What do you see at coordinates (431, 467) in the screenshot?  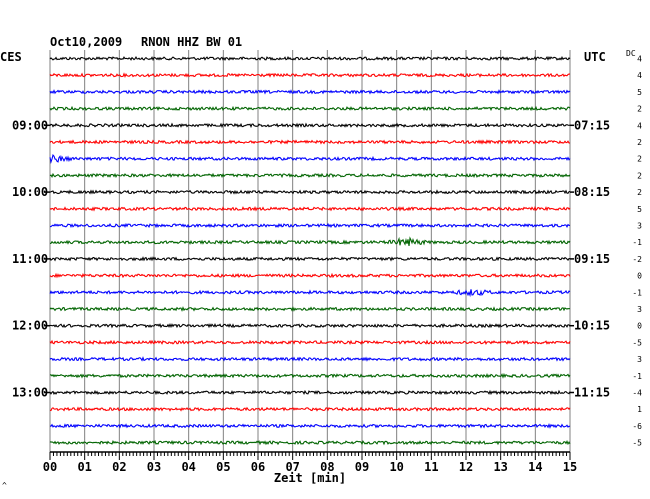 I see `x-tick-label-11: 11` at bounding box center [431, 467].